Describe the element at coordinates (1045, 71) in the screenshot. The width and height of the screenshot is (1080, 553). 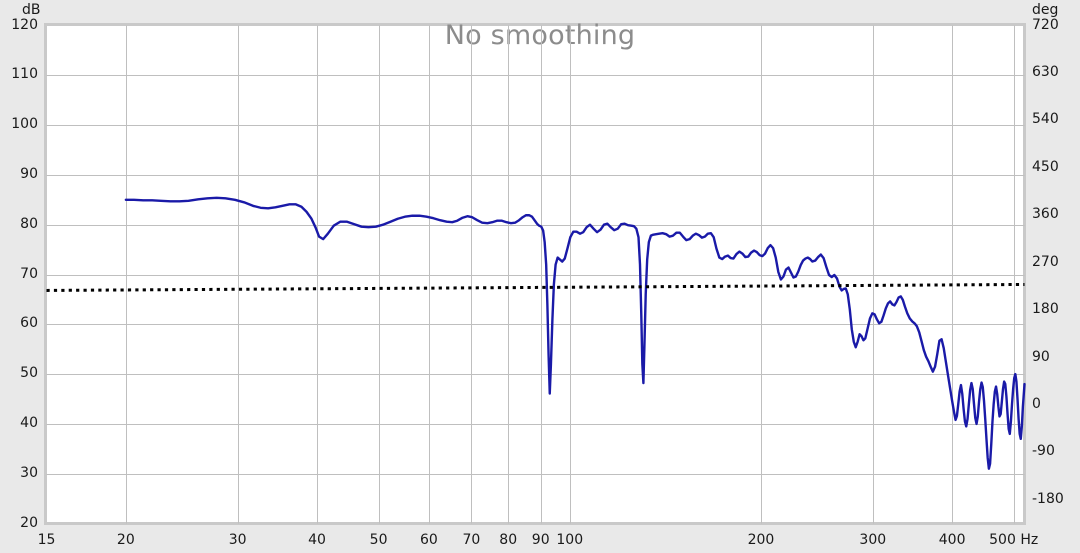
I see `right-axis-tick-label: 630` at that location.